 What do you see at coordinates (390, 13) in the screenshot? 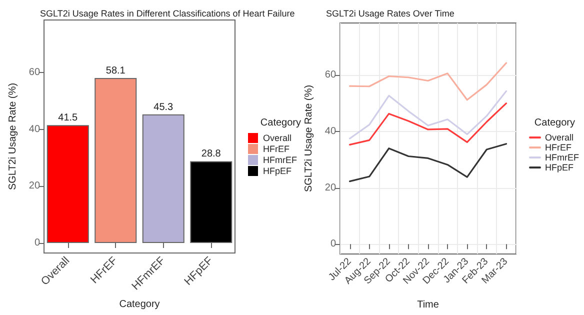
I see `chart-title: SGLT2i Usage Rates Over Time` at bounding box center [390, 13].